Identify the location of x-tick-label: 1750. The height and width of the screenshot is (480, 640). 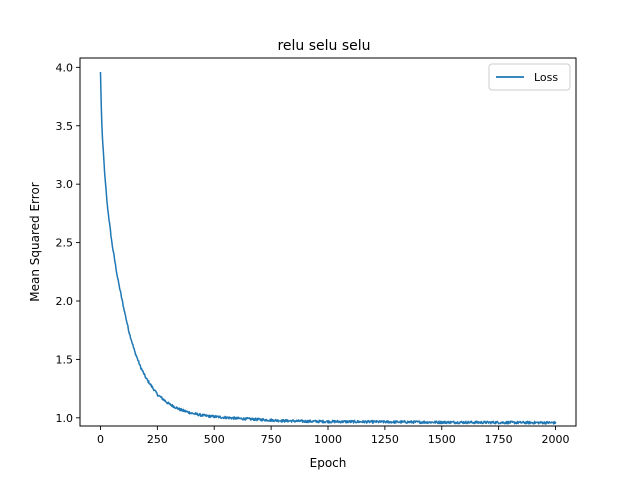
(499, 439).